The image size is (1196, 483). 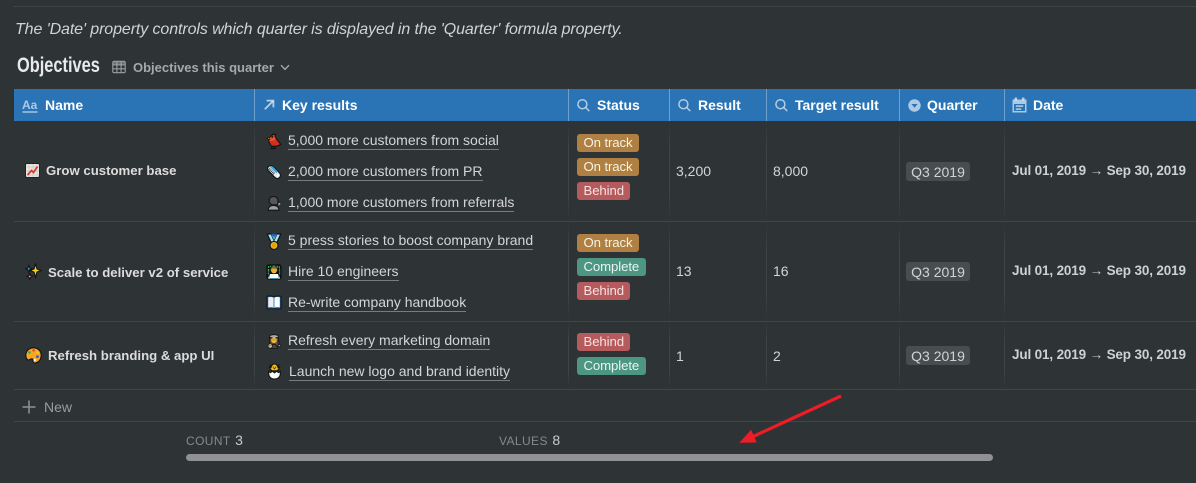 I want to click on svg-text: Aa, so click(x=30, y=105).